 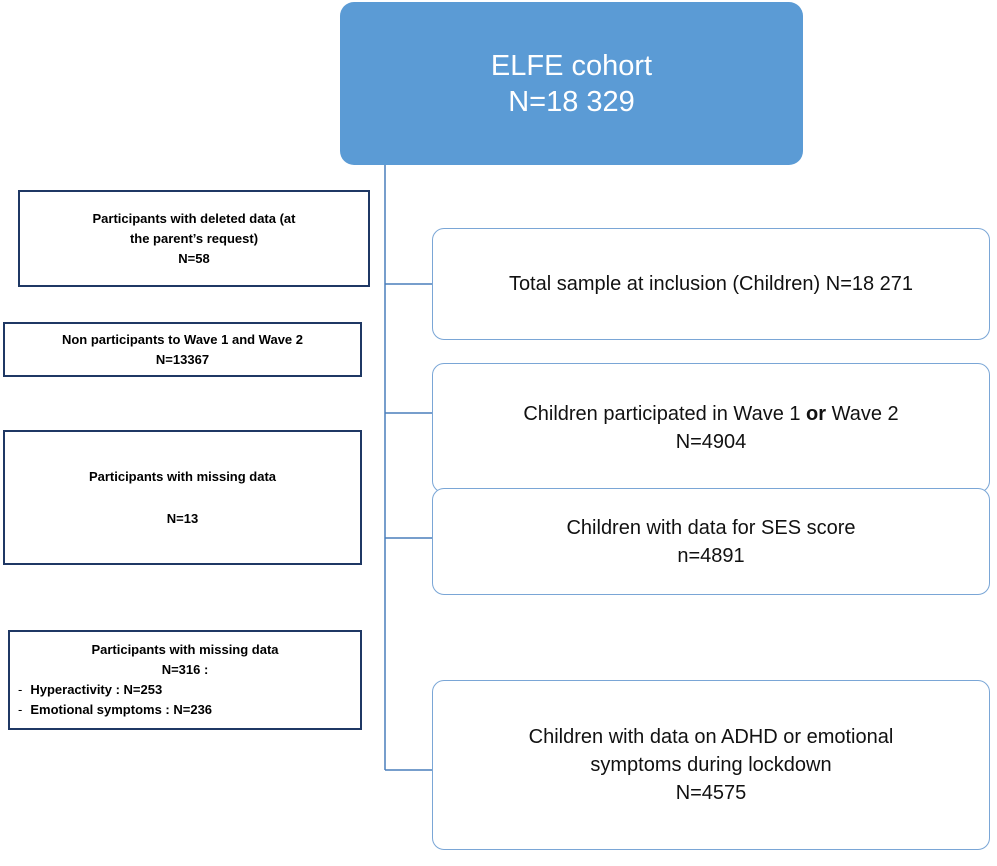 What do you see at coordinates (711, 555) in the screenshot?
I see `box-line: n=4891` at bounding box center [711, 555].